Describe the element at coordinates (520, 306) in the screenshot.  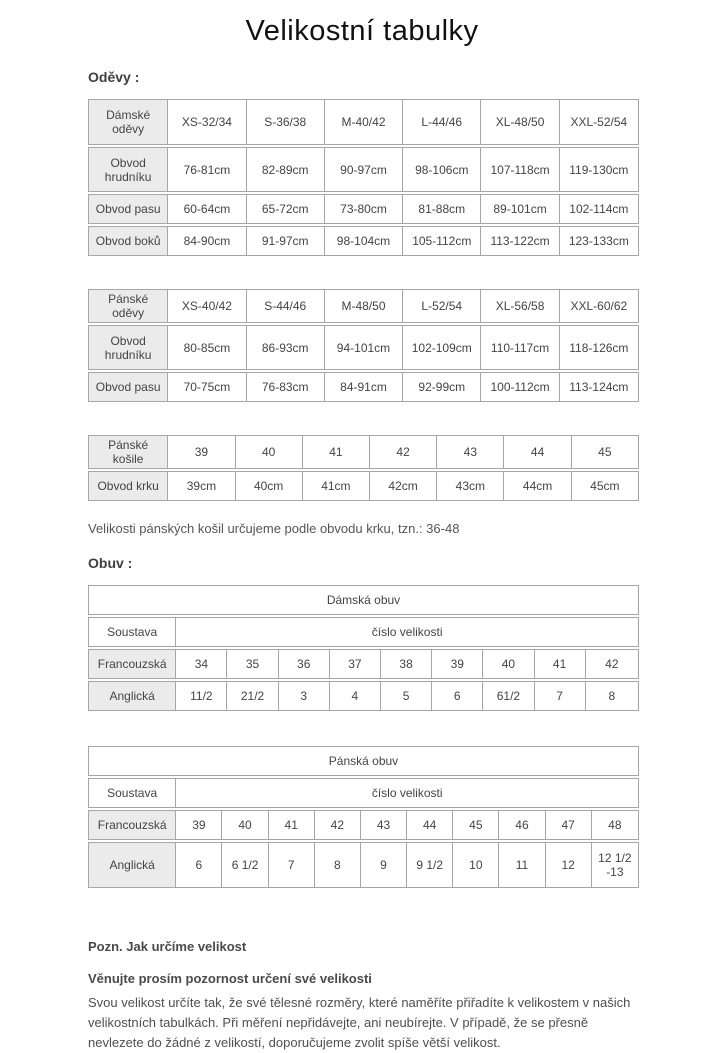
I see `table-cell: XL-56/58` at that location.